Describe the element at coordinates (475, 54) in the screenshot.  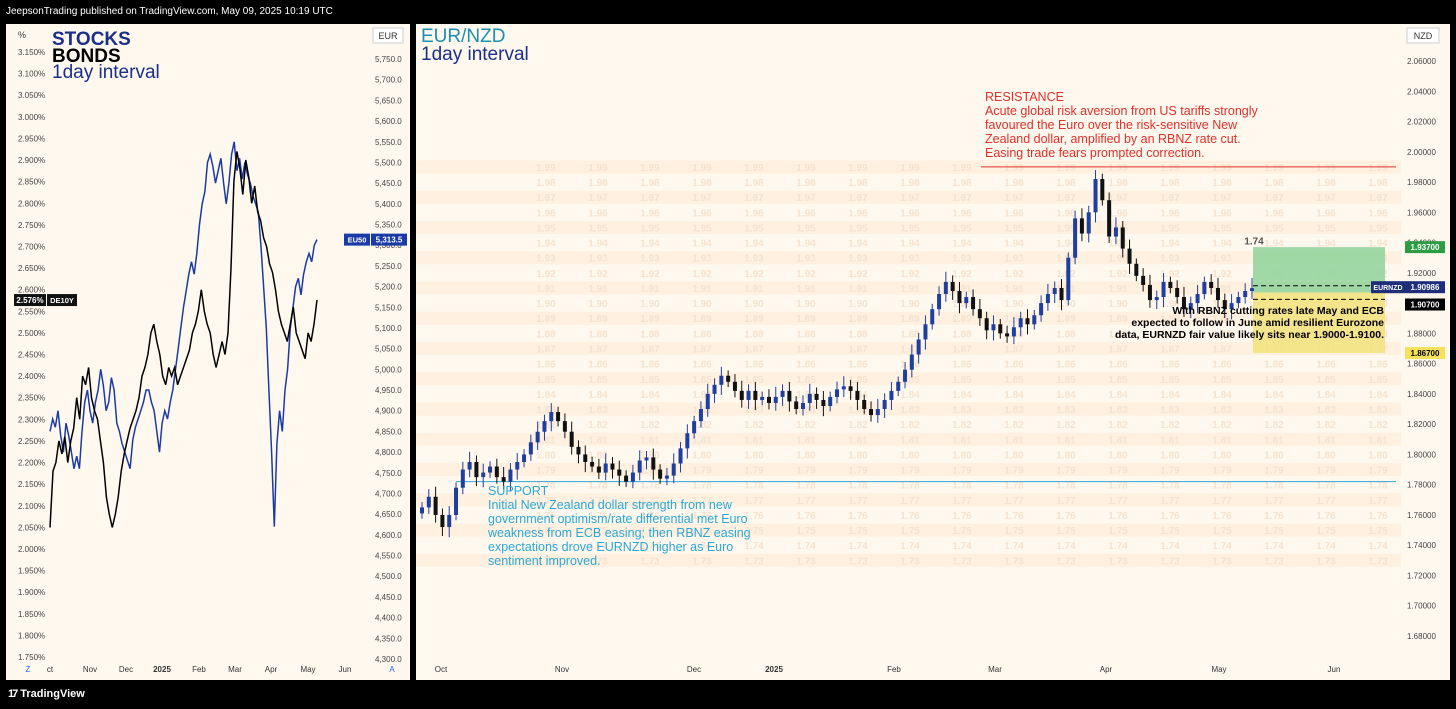
I see `pair-interval: 1day interval` at that location.